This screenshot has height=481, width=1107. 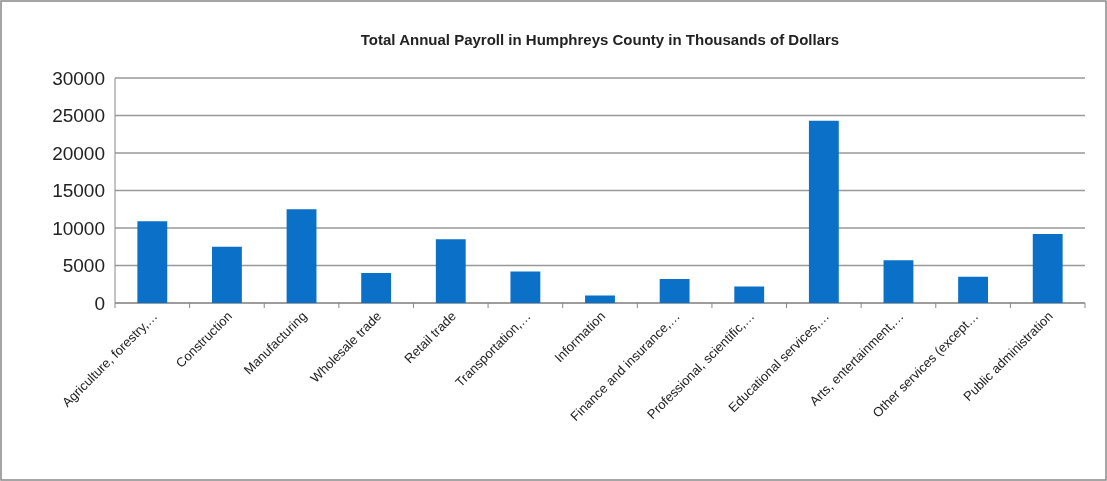 What do you see at coordinates (78, 153) in the screenshot?
I see `y-tick-label: 20000` at bounding box center [78, 153].